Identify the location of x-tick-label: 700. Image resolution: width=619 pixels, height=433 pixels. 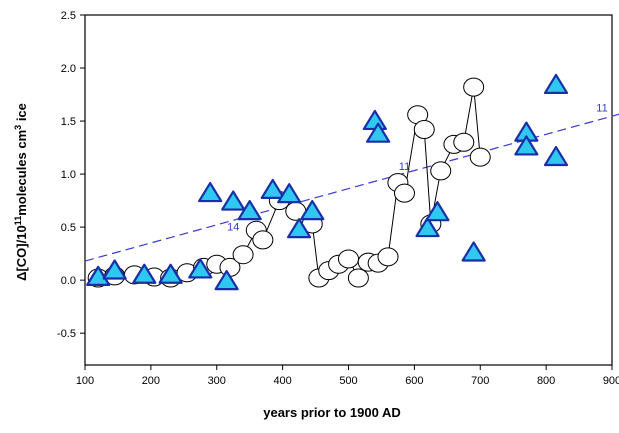
(480, 381).